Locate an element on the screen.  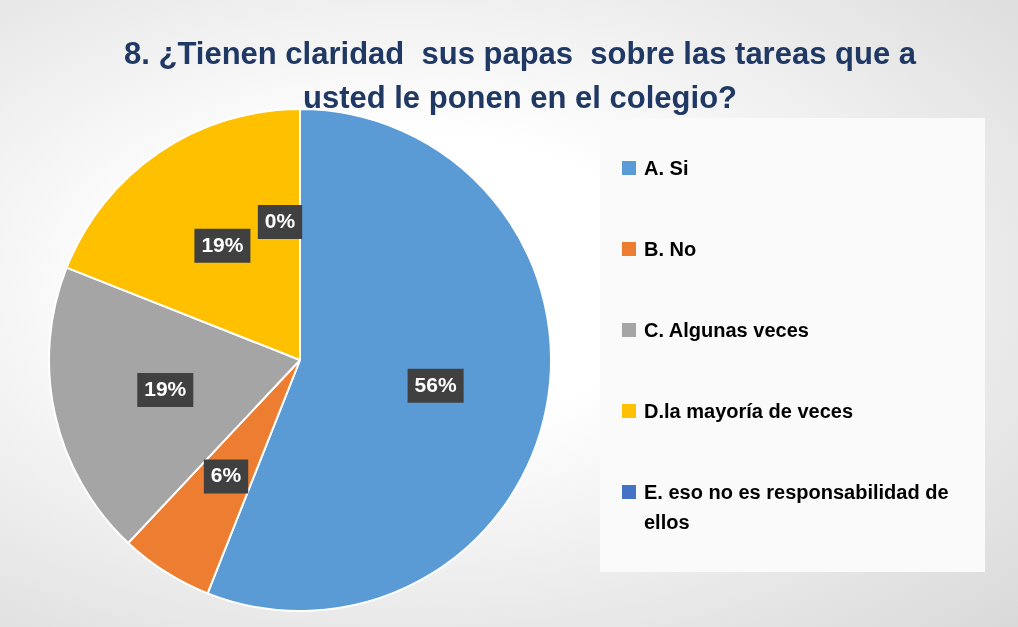
legend-label: A. Si is located at coordinates (666, 169).